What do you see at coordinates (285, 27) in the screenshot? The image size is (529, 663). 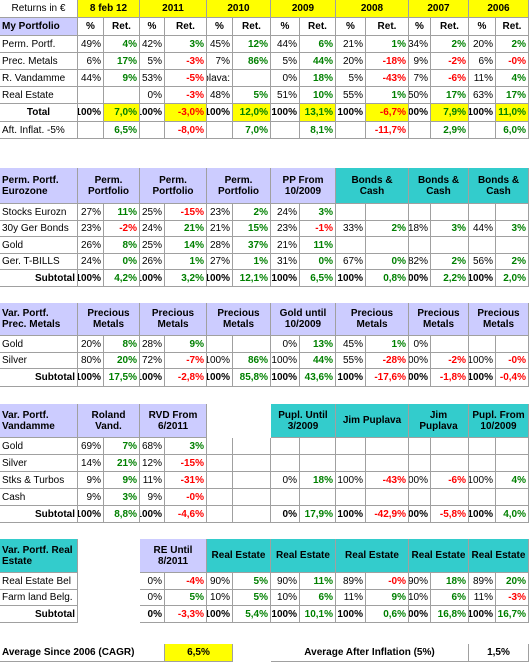 I see `pct-header: %` at bounding box center [285, 27].